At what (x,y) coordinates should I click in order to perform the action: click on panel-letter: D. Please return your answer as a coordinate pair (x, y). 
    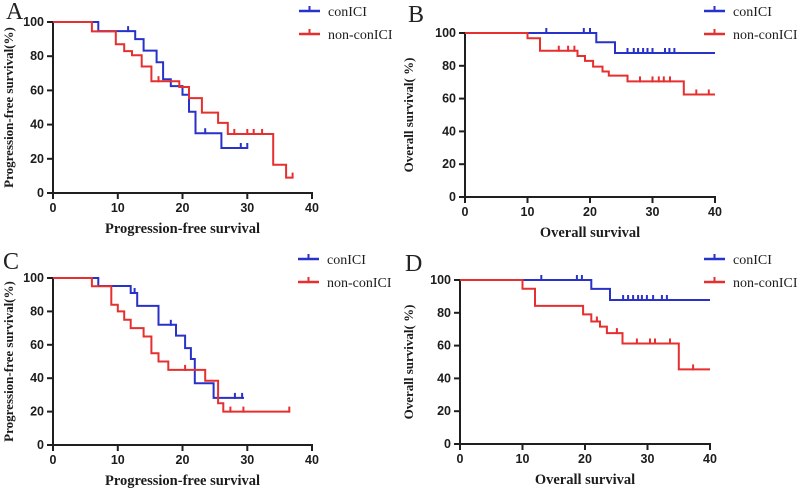
    Looking at the image, I should click on (413, 264).